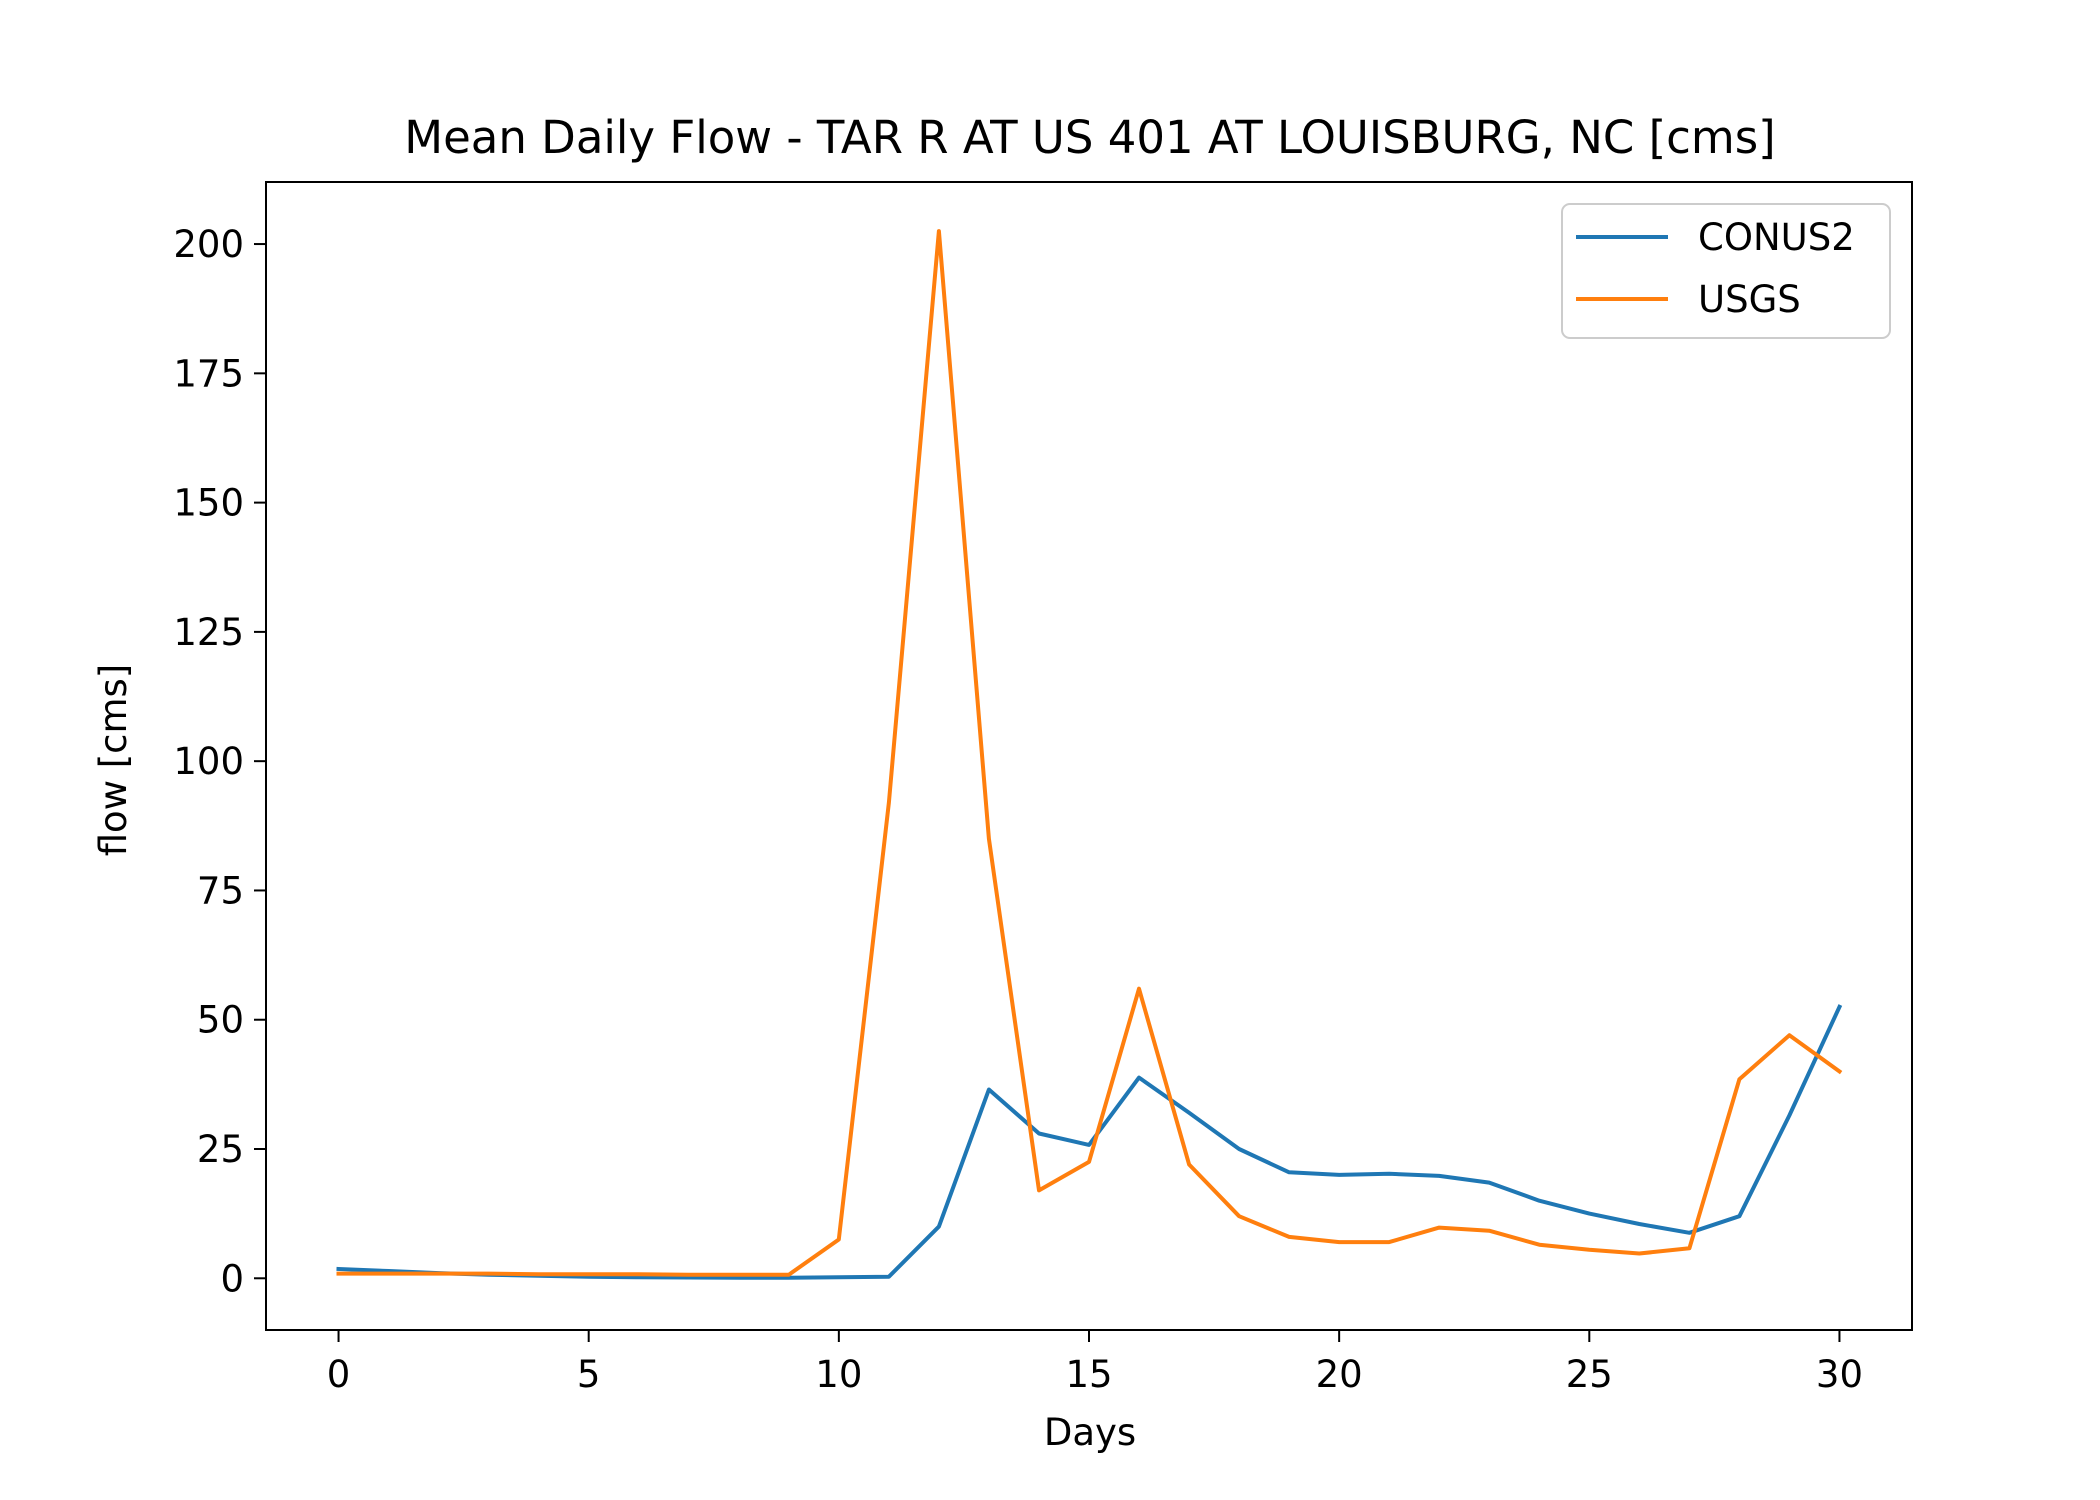 Image resolution: width=2100 pixels, height=1500 pixels. I want to click on y-tick-label: 0, so click(232, 1278).